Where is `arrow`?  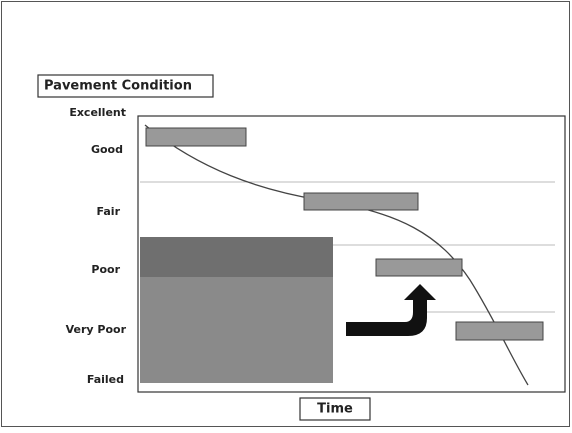
arrow is located at coordinates (391, 310).